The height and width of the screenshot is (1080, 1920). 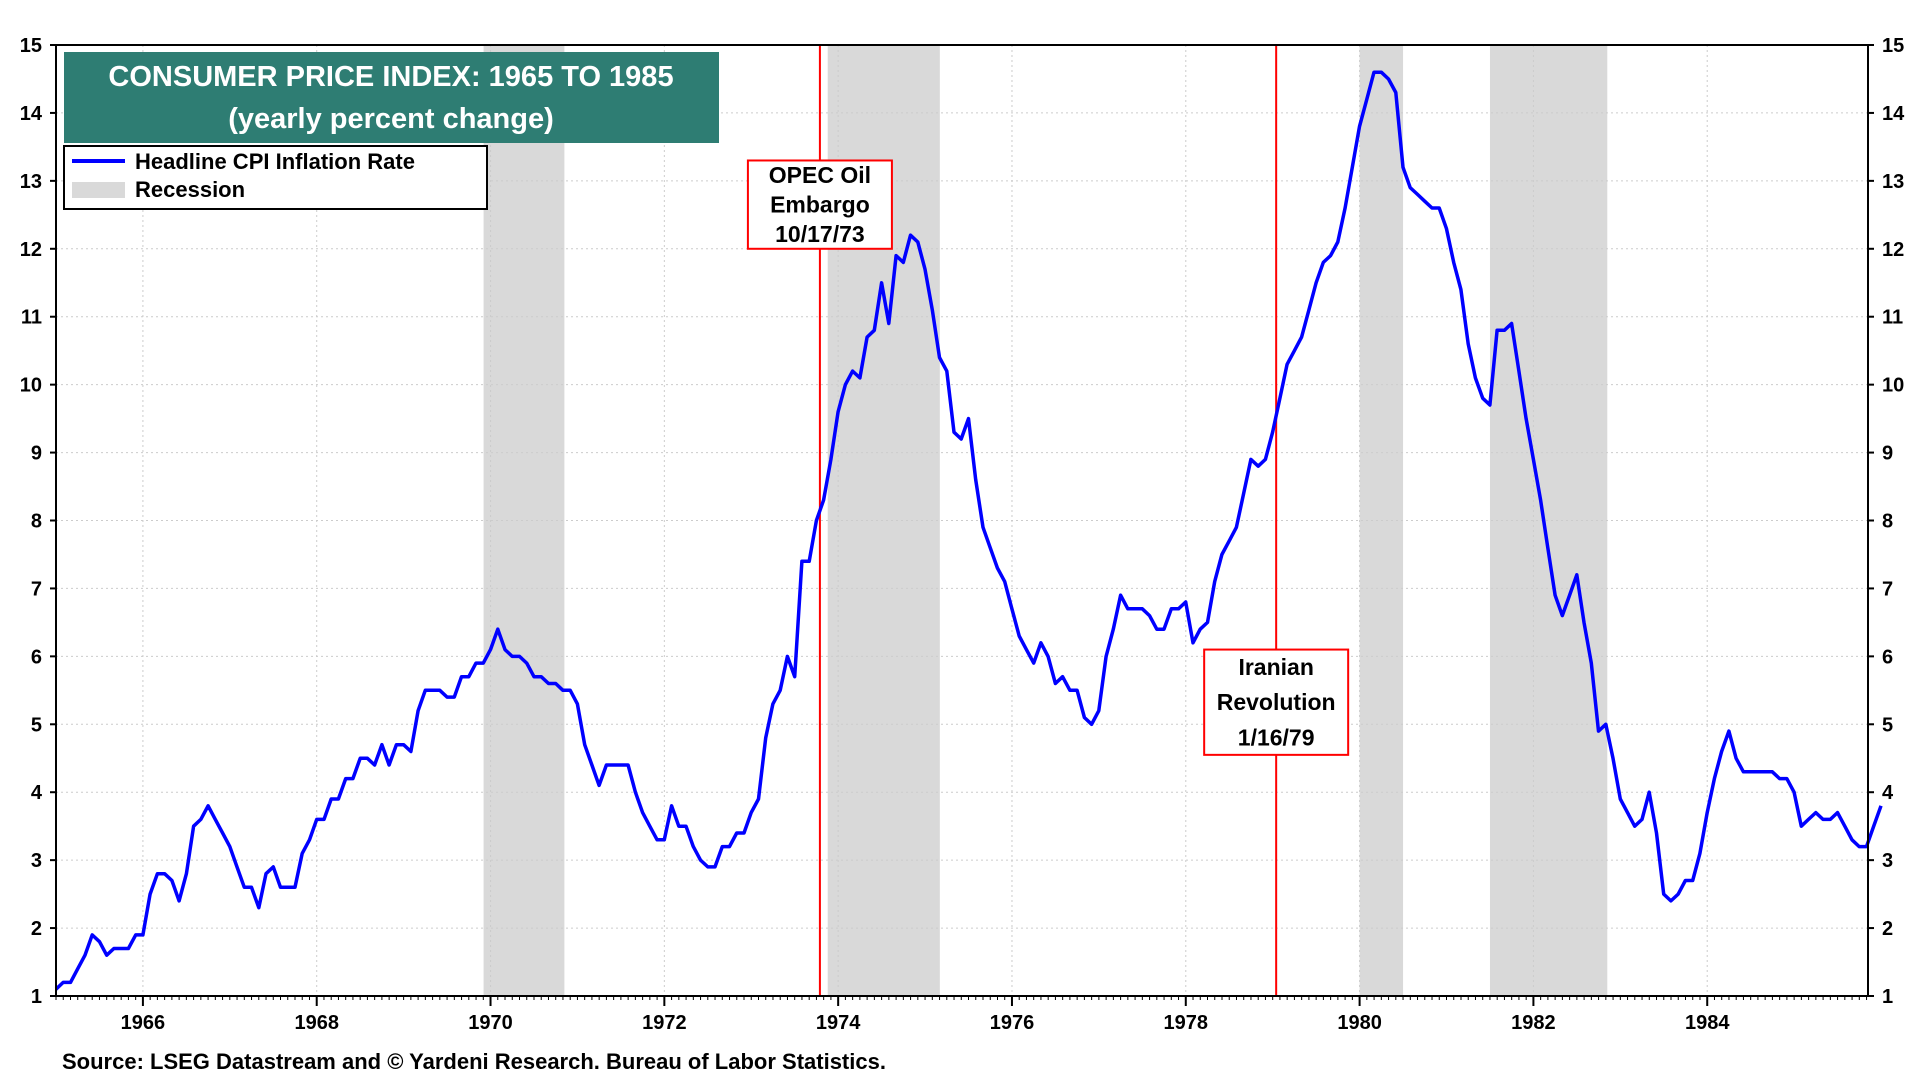 What do you see at coordinates (1893, 46) in the screenshot?
I see `y-tick-label-right-15: 15` at bounding box center [1893, 46].